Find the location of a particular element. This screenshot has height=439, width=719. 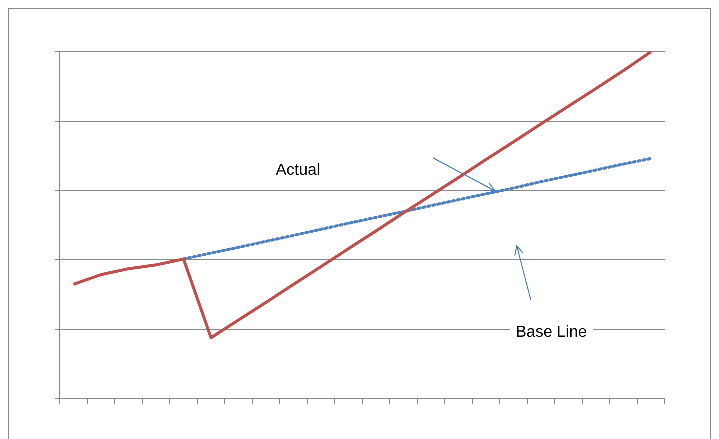

annotation: Base Line is located at coordinates (552, 333).